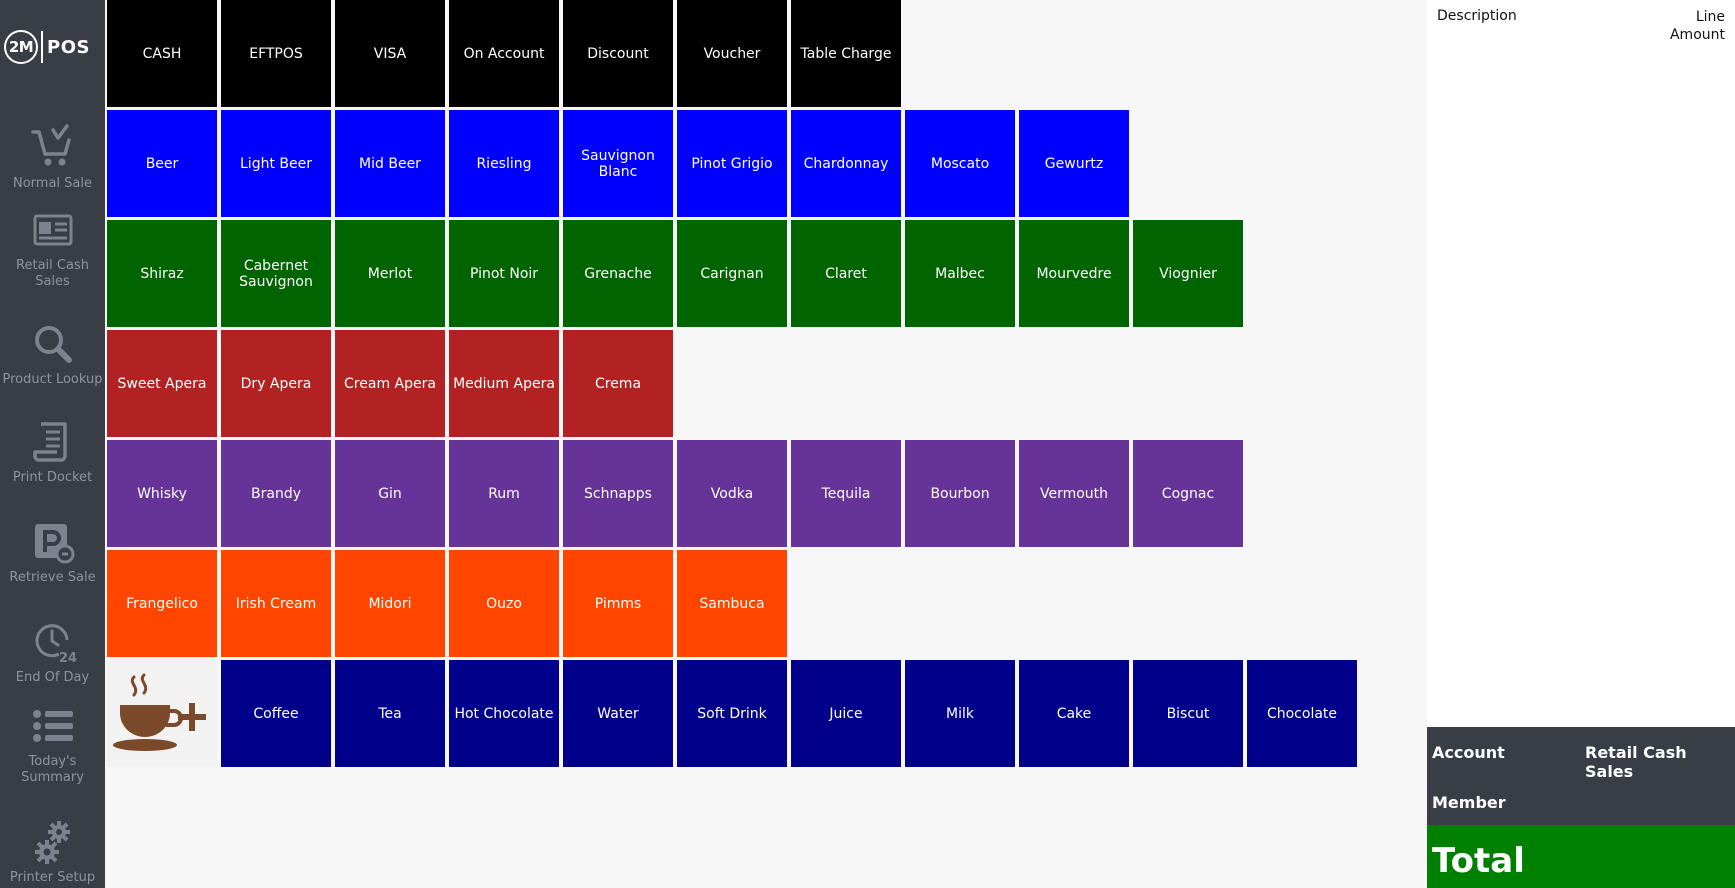 The width and height of the screenshot is (1735, 888). Describe the element at coordinates (846, 273) in the screenshot. I see `product-tile-claret: Claret` at that location.